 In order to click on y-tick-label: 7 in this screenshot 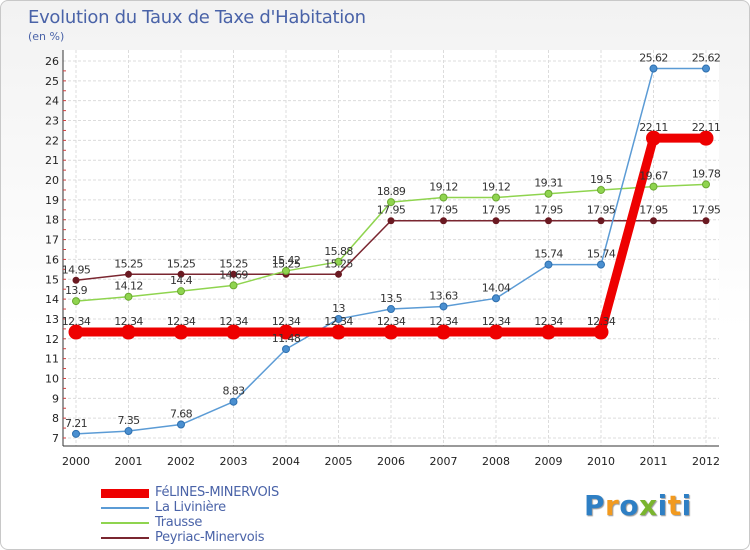, I will do `click(55, 438)`.